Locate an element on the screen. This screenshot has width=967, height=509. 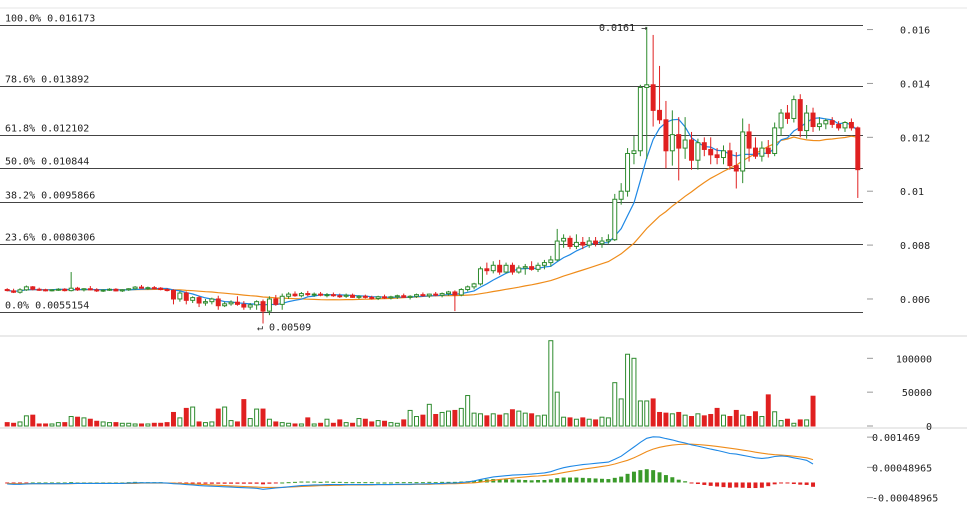
y-axis-tick-label: 0.012 is located at coordinates (915, 138).